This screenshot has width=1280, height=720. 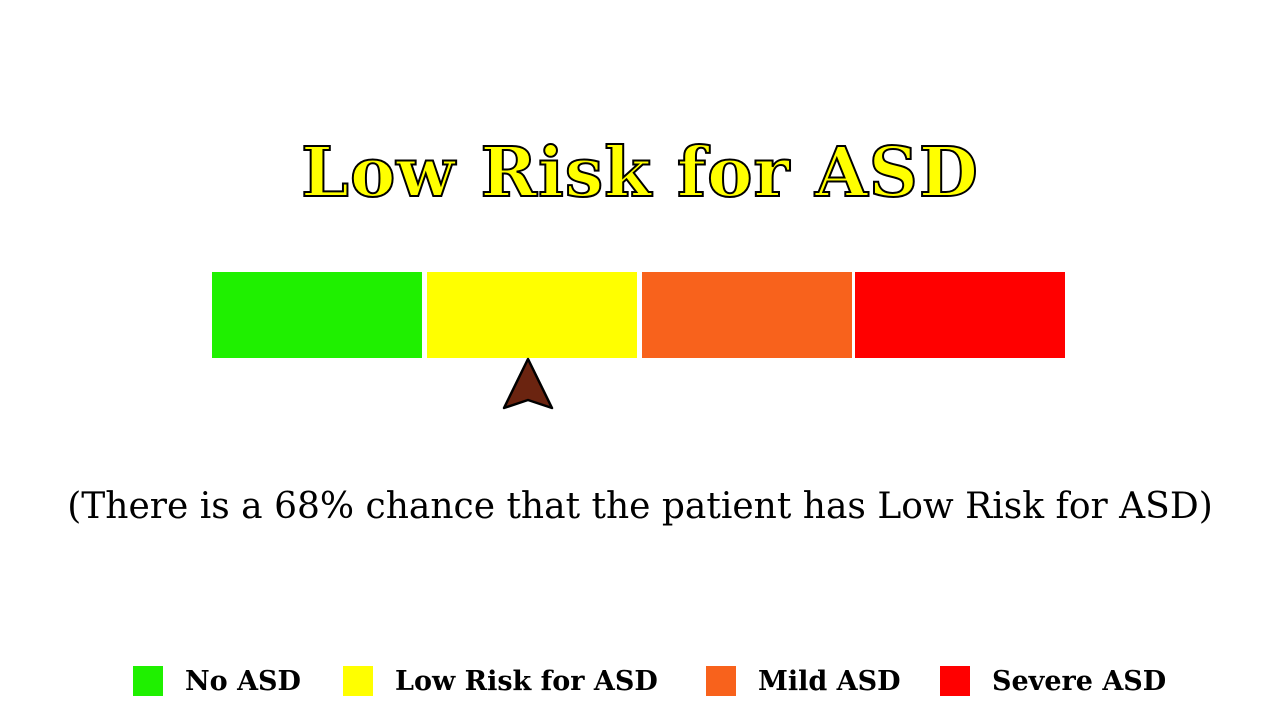 What do you see at coordinates (317, 315) in the screenshot?
I see `scale-segment-no-asd` at bounding box center [317, 315].